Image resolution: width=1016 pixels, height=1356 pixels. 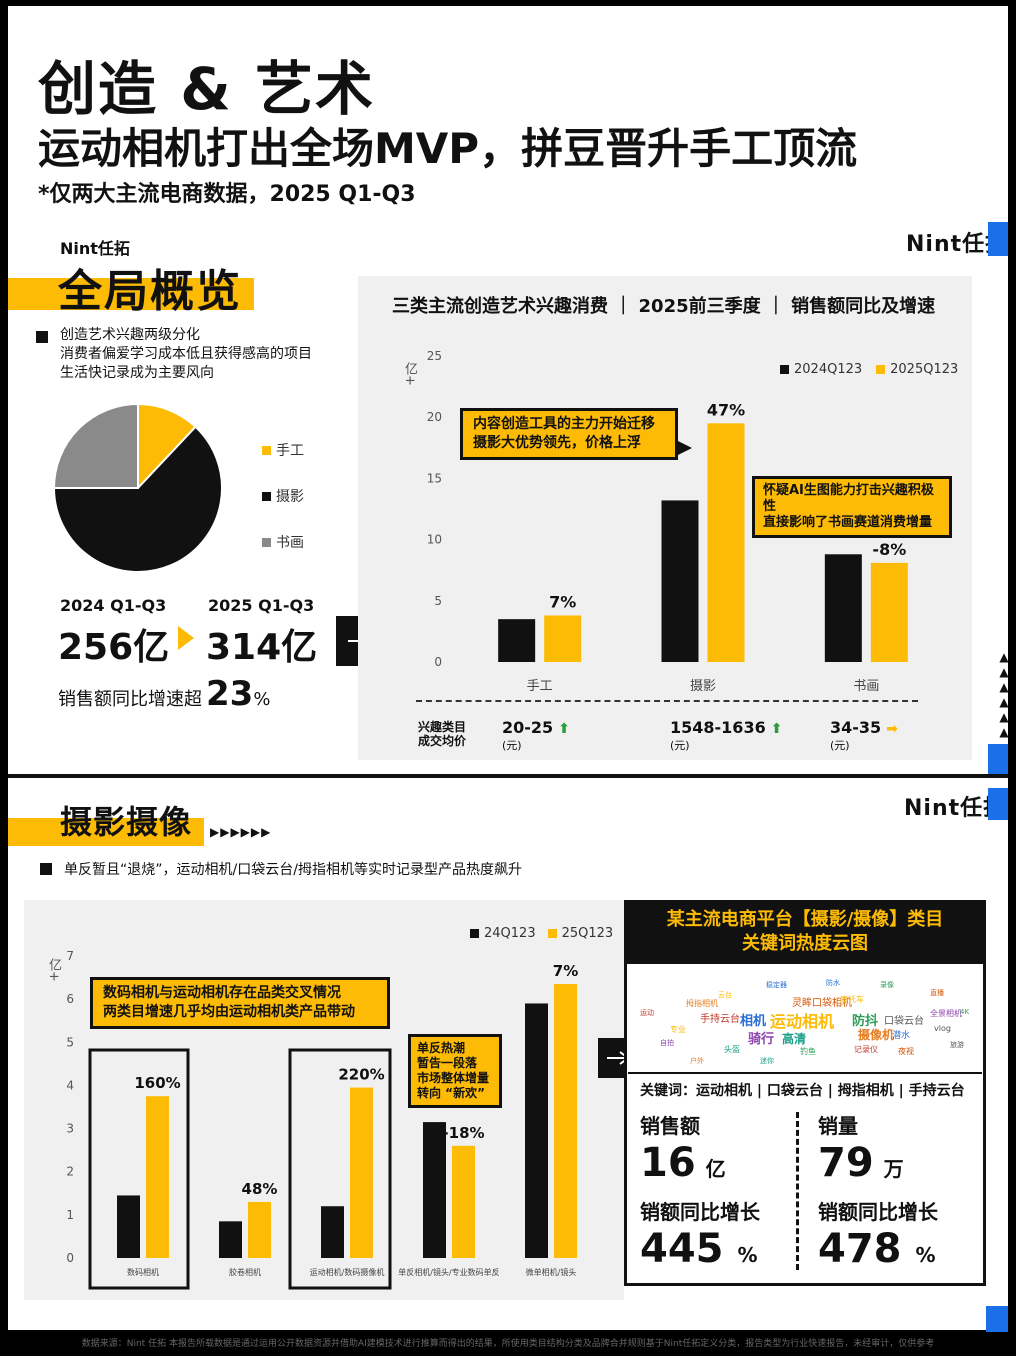 I want to click on data-label: -8%, so click(x=889, y=549).